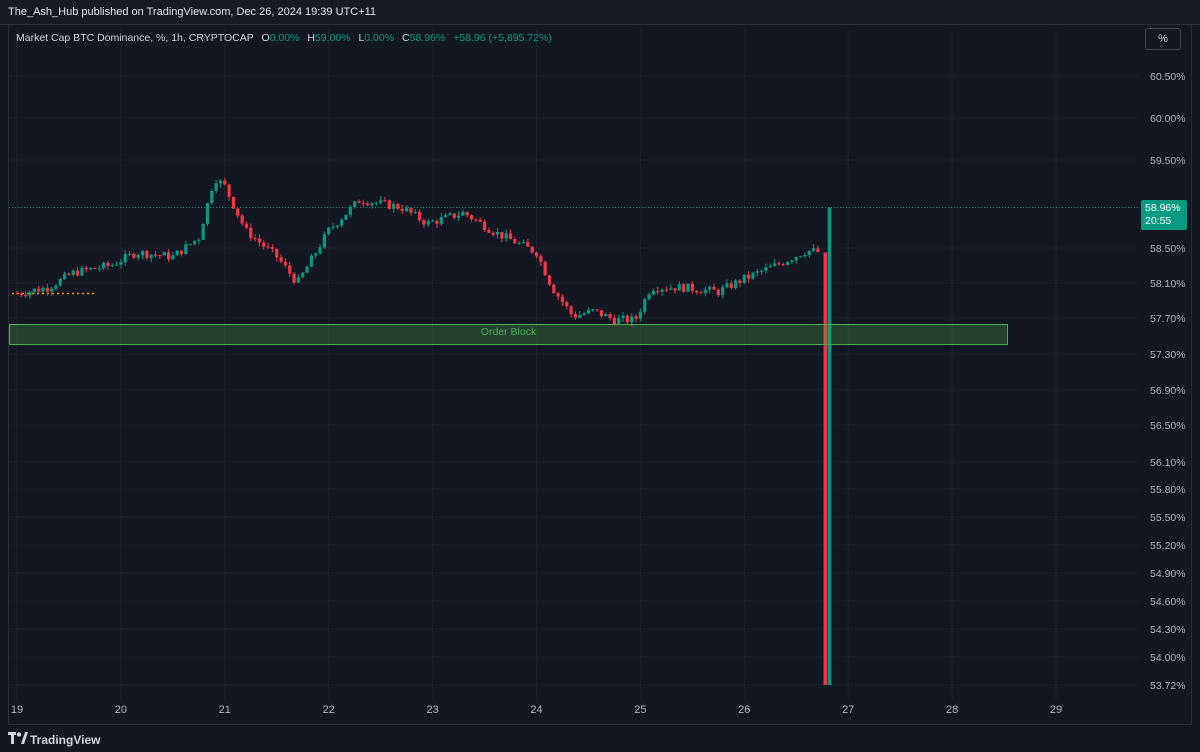  I want to click on order-block-label: Order Block, so click(508, 332).